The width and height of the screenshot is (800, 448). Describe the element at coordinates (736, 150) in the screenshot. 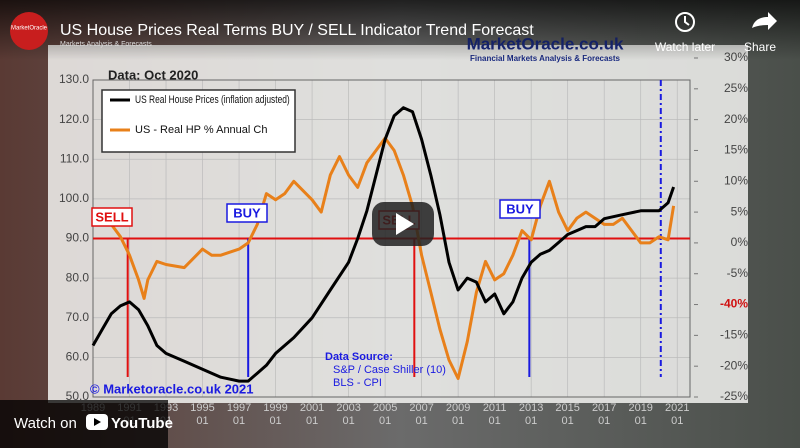

I see `y2-tick-label: 15%` at that location.